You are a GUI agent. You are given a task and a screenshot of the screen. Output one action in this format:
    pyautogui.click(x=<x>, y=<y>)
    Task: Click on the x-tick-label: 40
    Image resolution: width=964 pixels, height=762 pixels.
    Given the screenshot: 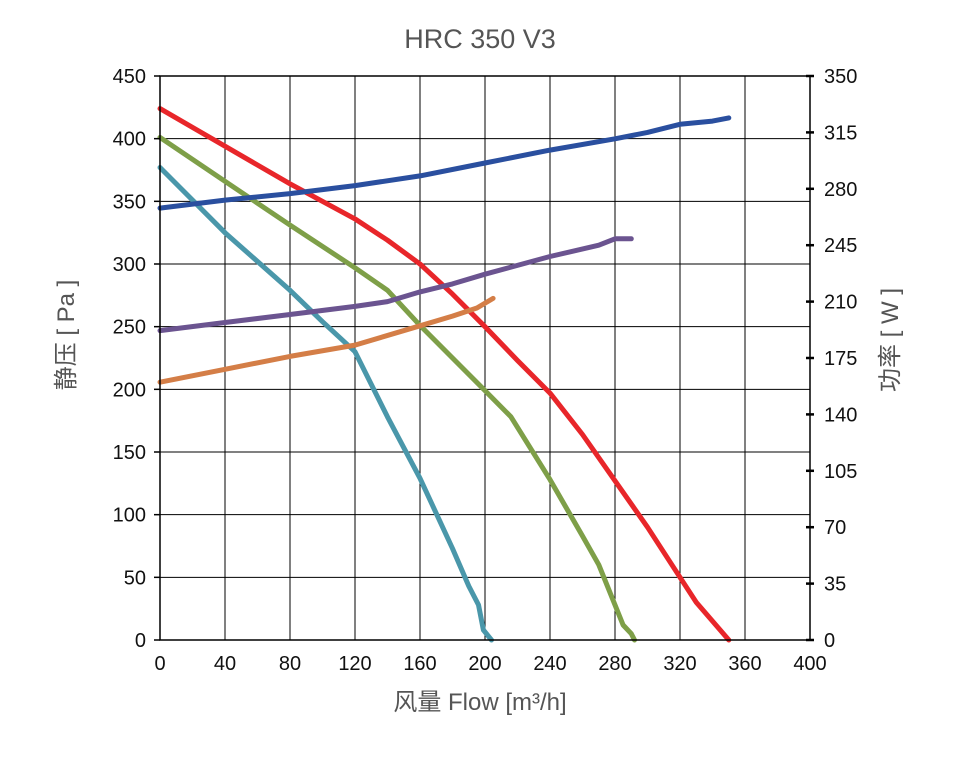 What is the action you would take?
    pyautogui.click(x=225, y=664)
    